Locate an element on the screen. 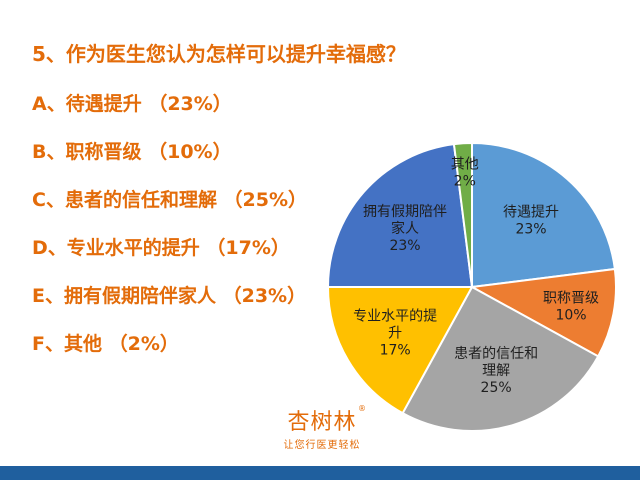 This screenshot has height=480, width=640. option-d: D、专业水平的提升 （17%） is located at coordinates (161, 248).